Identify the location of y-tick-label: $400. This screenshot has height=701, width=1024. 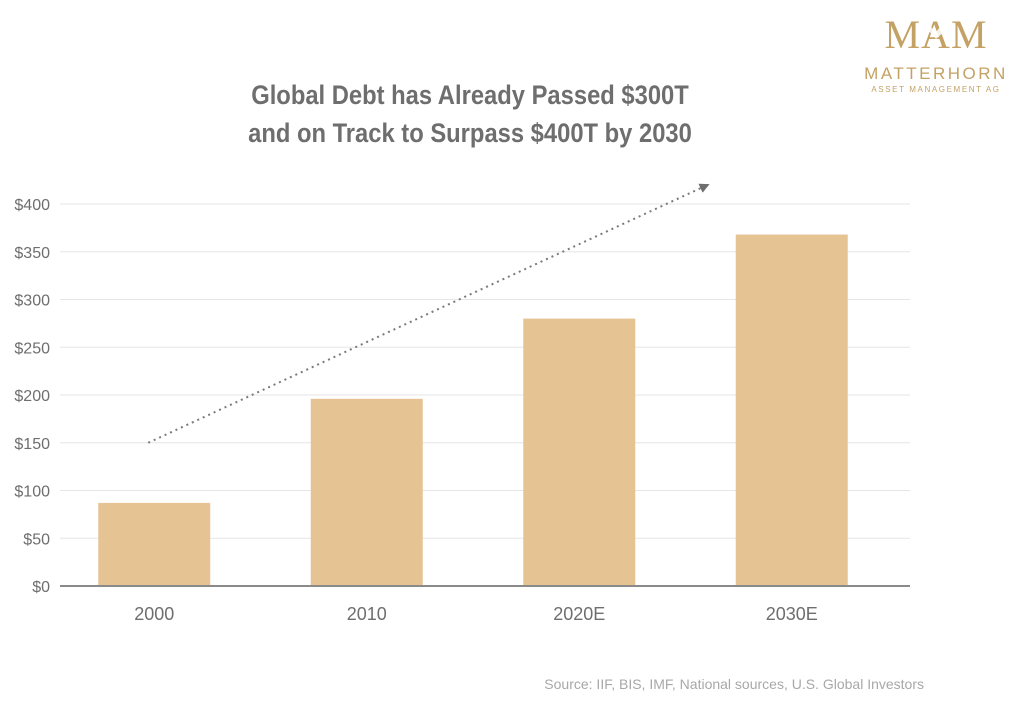
(32, 205).